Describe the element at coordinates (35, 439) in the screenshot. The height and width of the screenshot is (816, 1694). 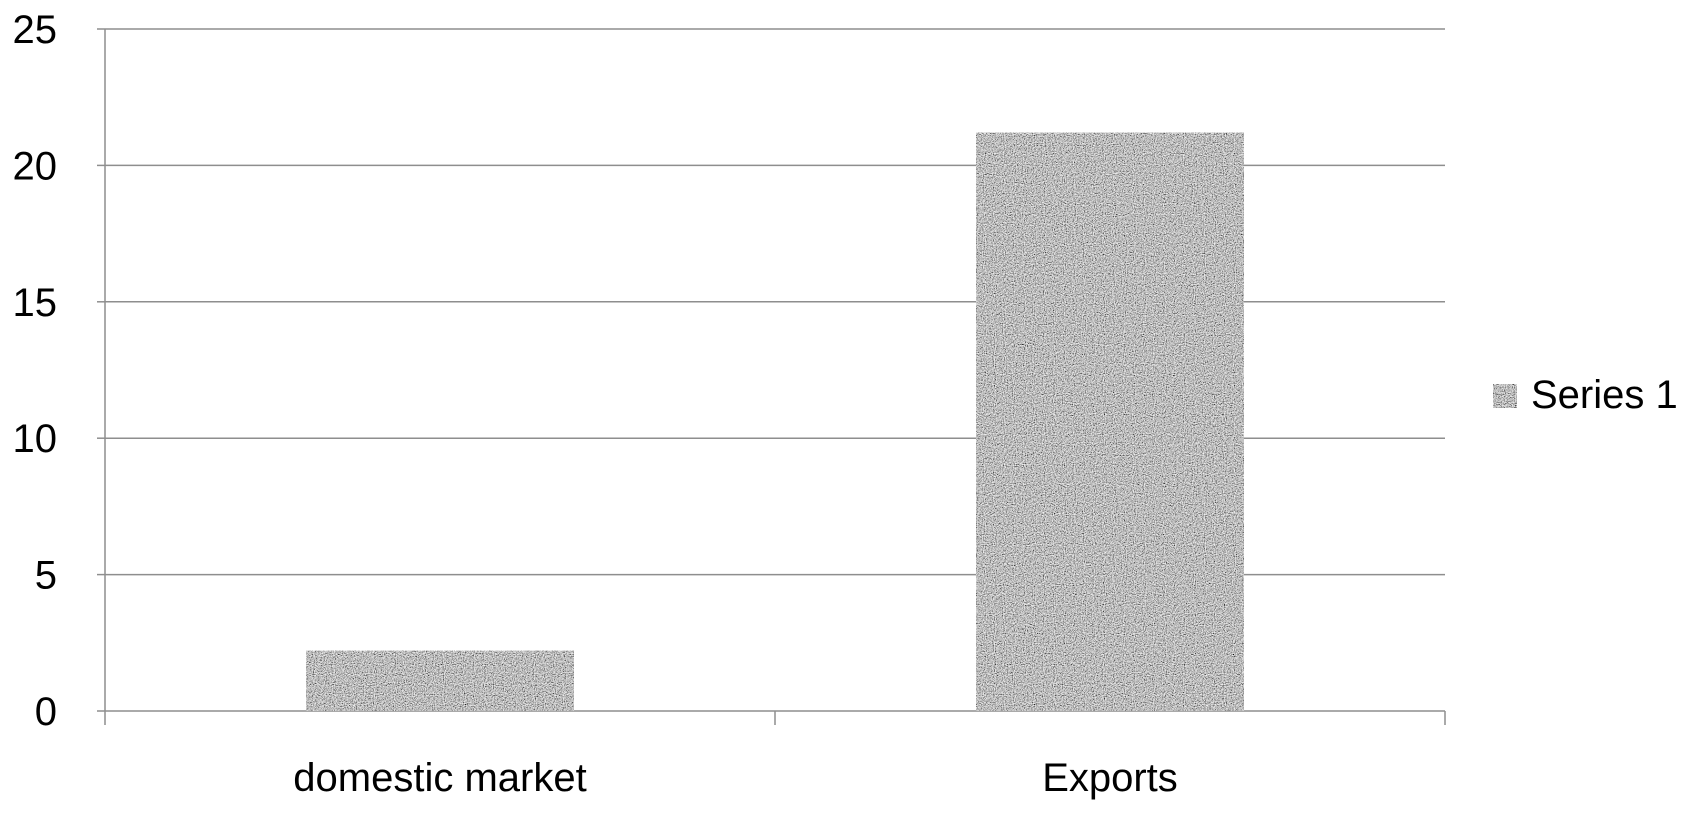
I see `y-tick-label: 10` at that location.